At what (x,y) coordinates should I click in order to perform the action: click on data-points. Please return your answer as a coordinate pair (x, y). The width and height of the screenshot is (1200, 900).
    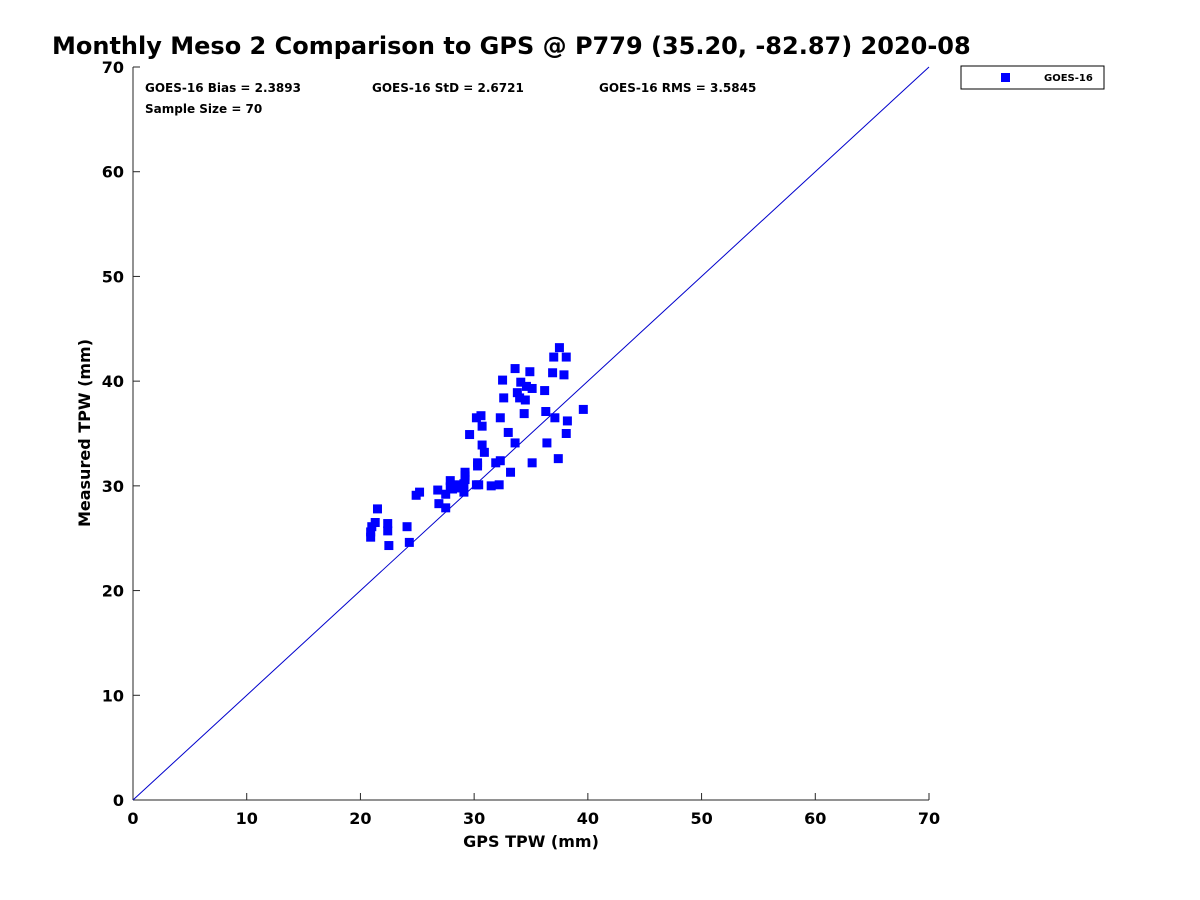
    Looking at the image, I should click on (477, 447).